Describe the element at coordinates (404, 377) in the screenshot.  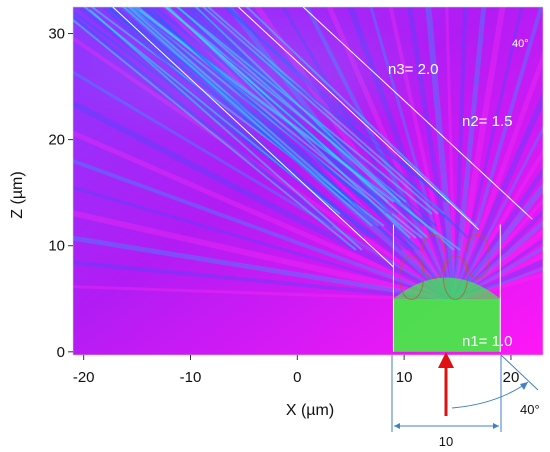
I see `x-tick-label: 10` at that location.